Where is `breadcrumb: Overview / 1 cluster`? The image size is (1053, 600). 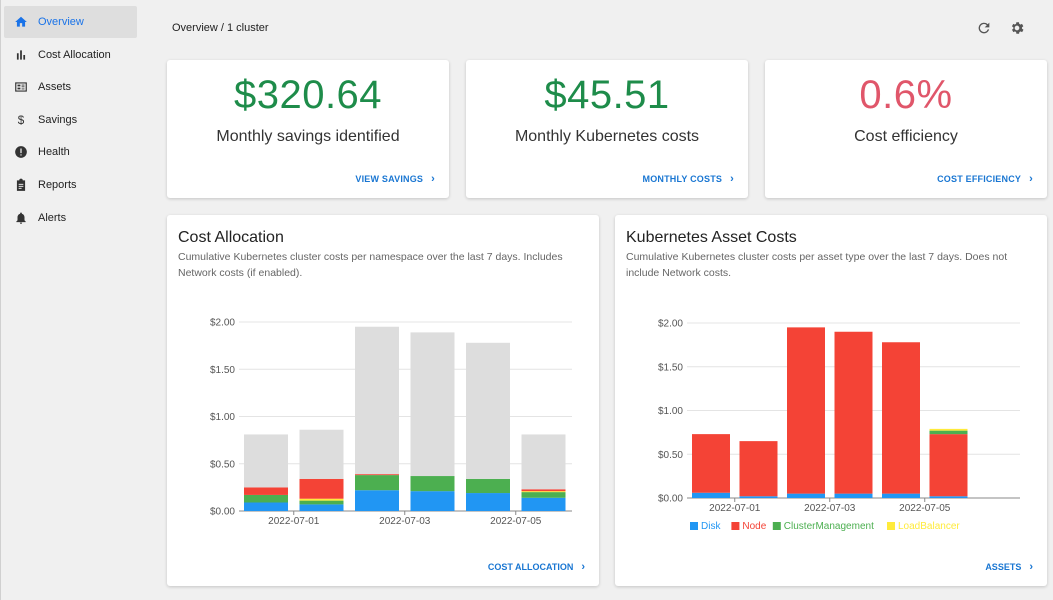
breadcrumb: Overview / 1 cluster is located at coordinates (220, 28).